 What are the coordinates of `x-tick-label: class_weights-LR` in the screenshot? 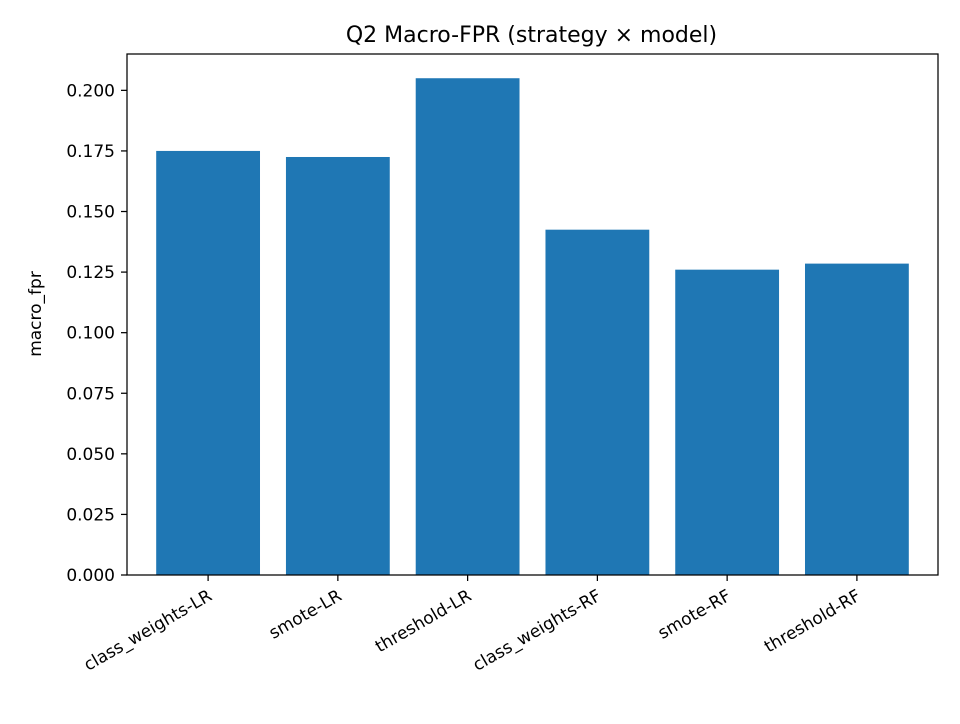 It's located at (148, 631).